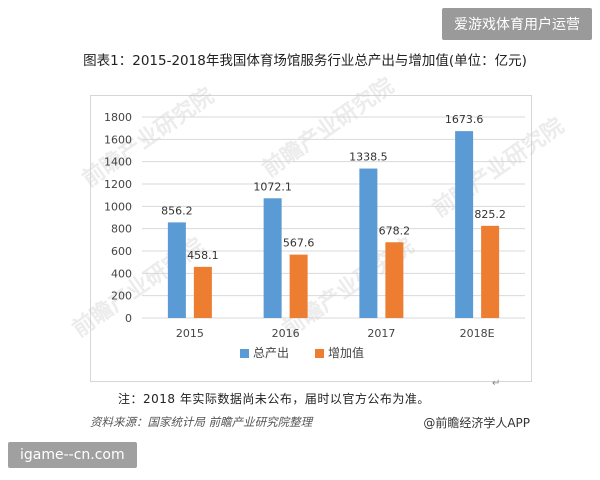 This screenshot has height=480, width=600. What do you see at coordinates (118, 184) in the screenshot?
I see `y-tick-label: 1200` at bounding box center [118, 184].